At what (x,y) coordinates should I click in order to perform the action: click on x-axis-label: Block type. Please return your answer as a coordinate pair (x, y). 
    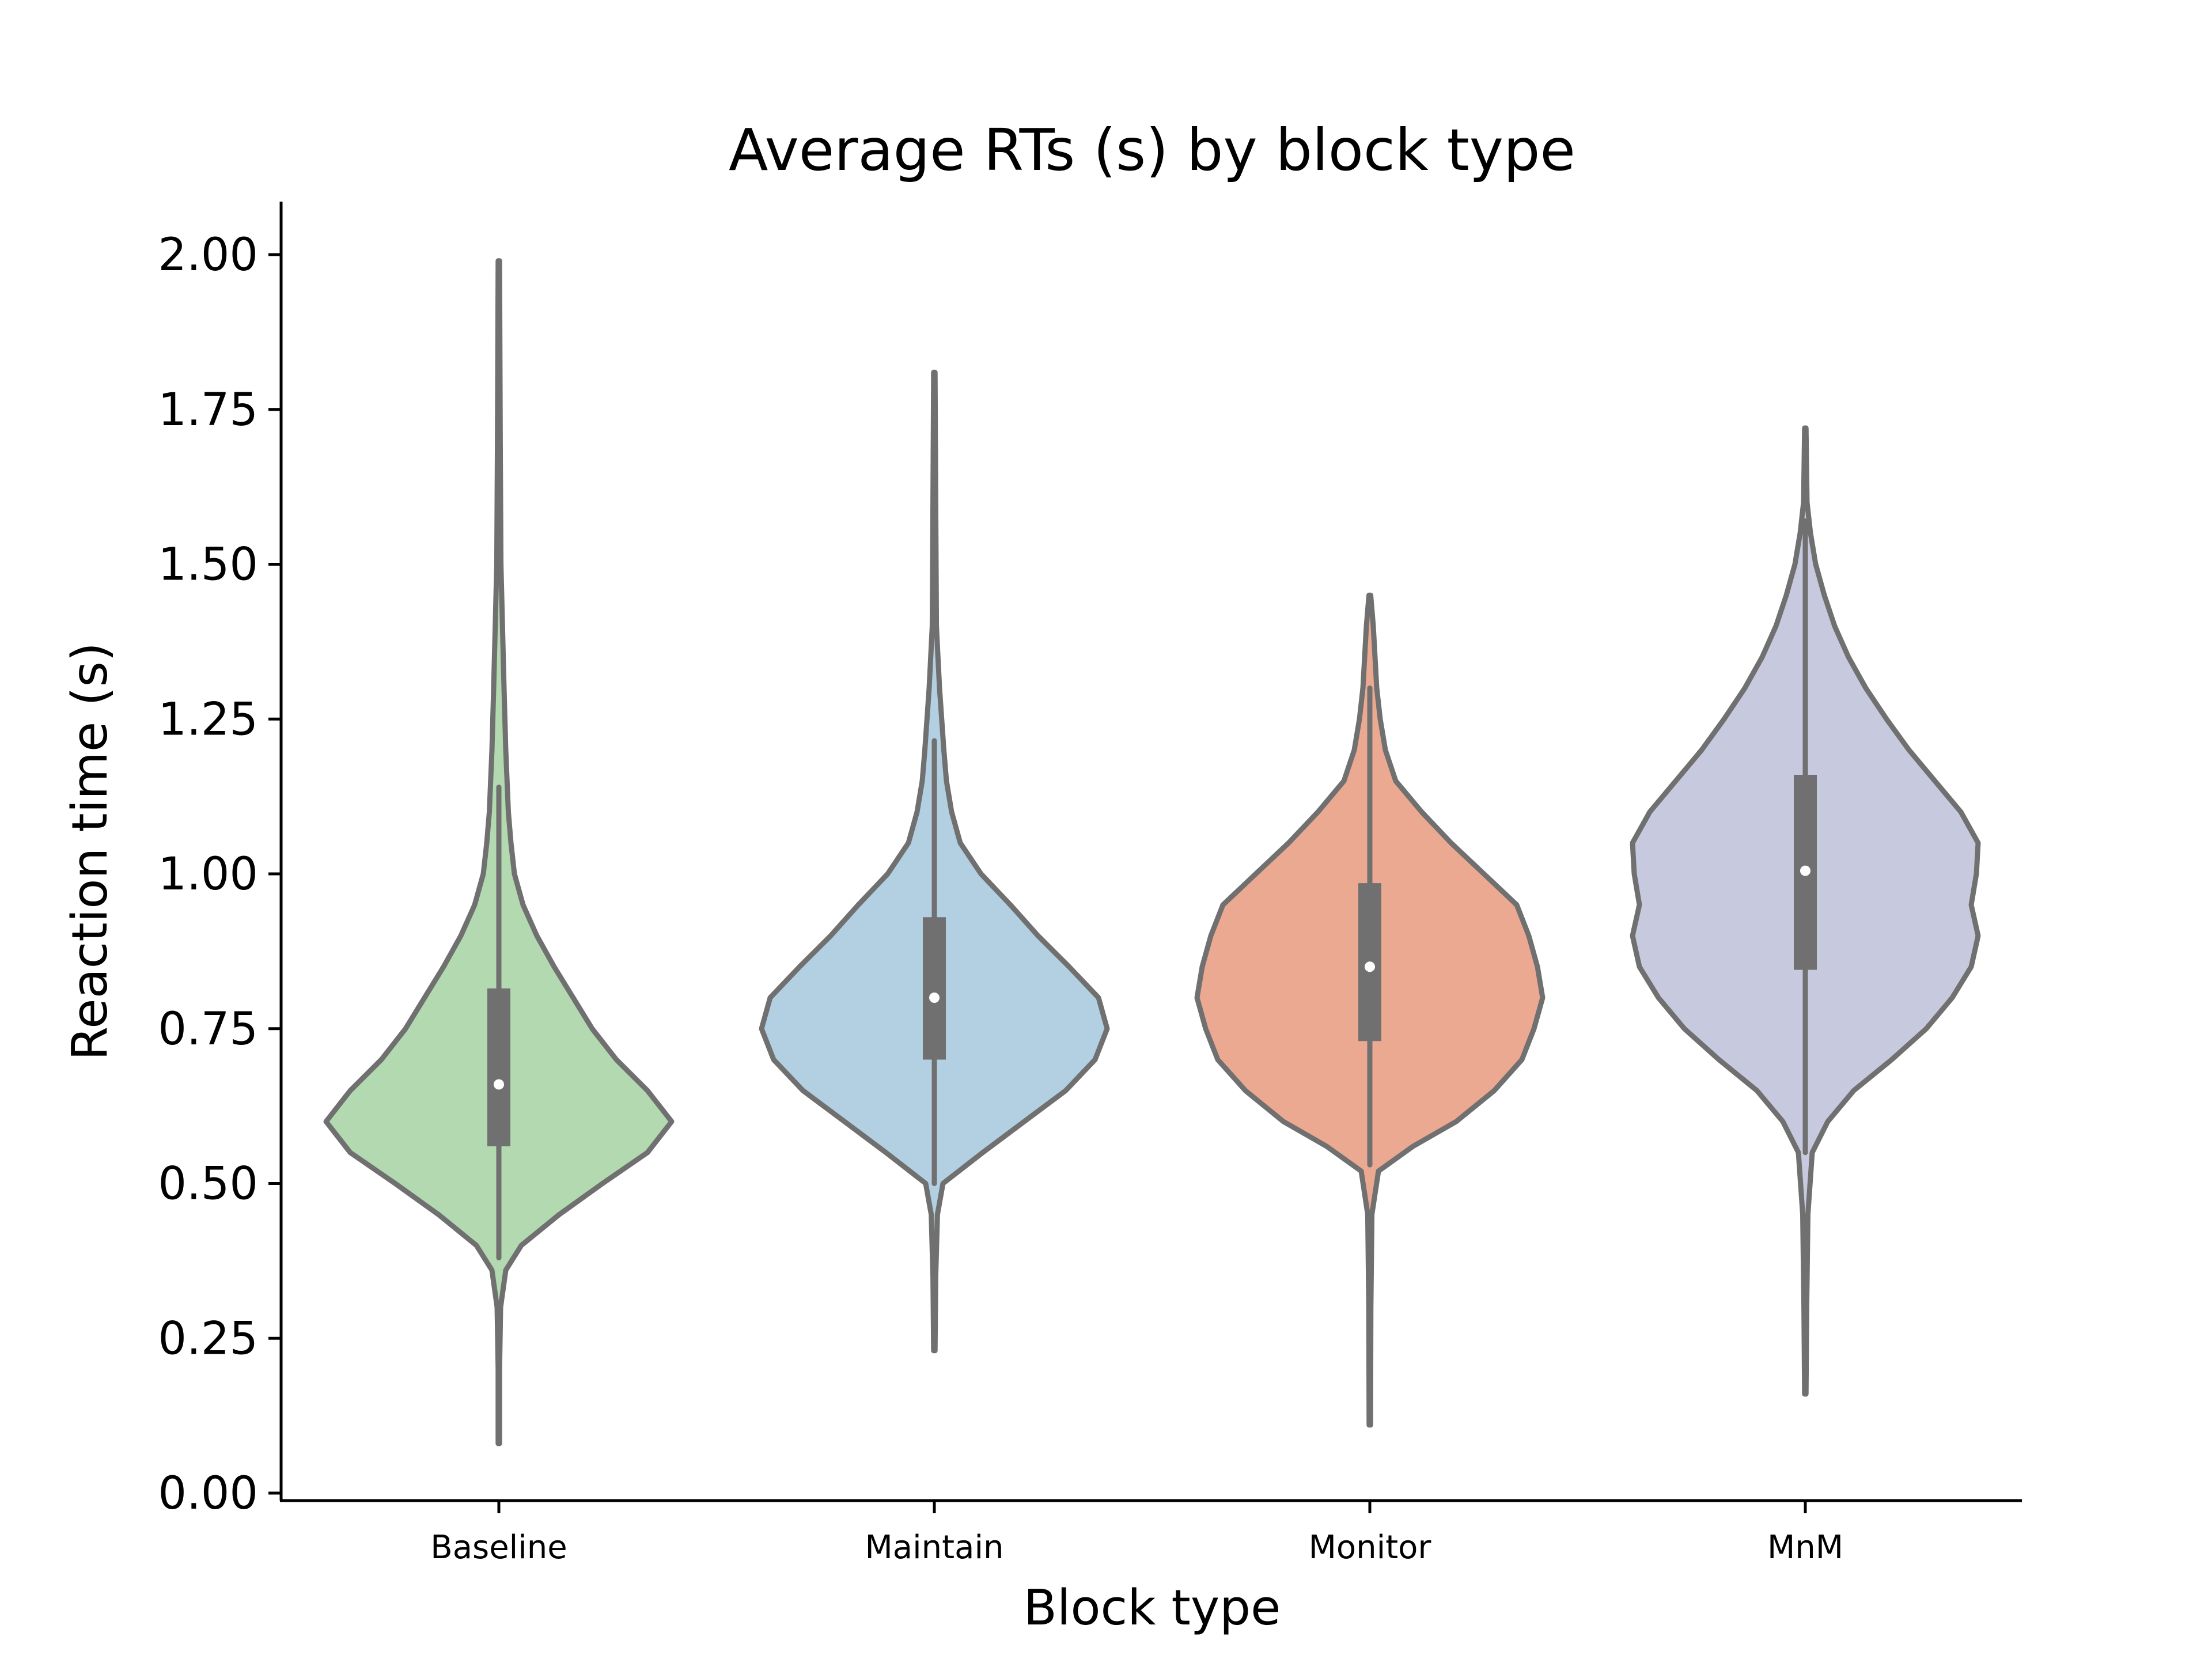
    Looking at the image, I should click on (1152, 1608).